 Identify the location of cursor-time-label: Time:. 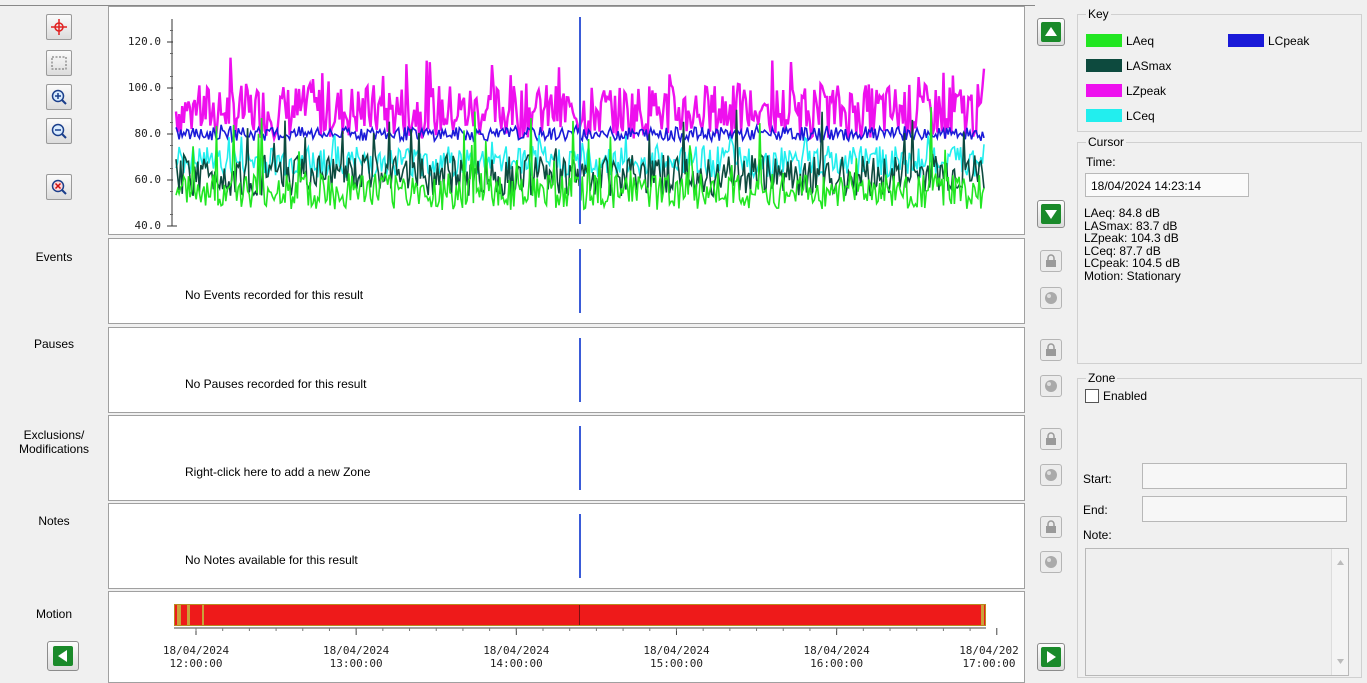
(1101, 162).